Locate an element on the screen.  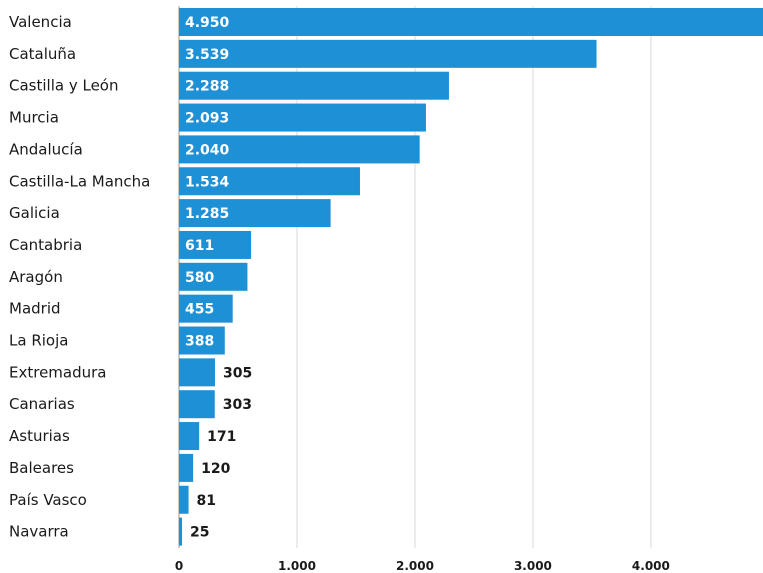
category-label-3: Murcia is located at coordinates (34, 118).